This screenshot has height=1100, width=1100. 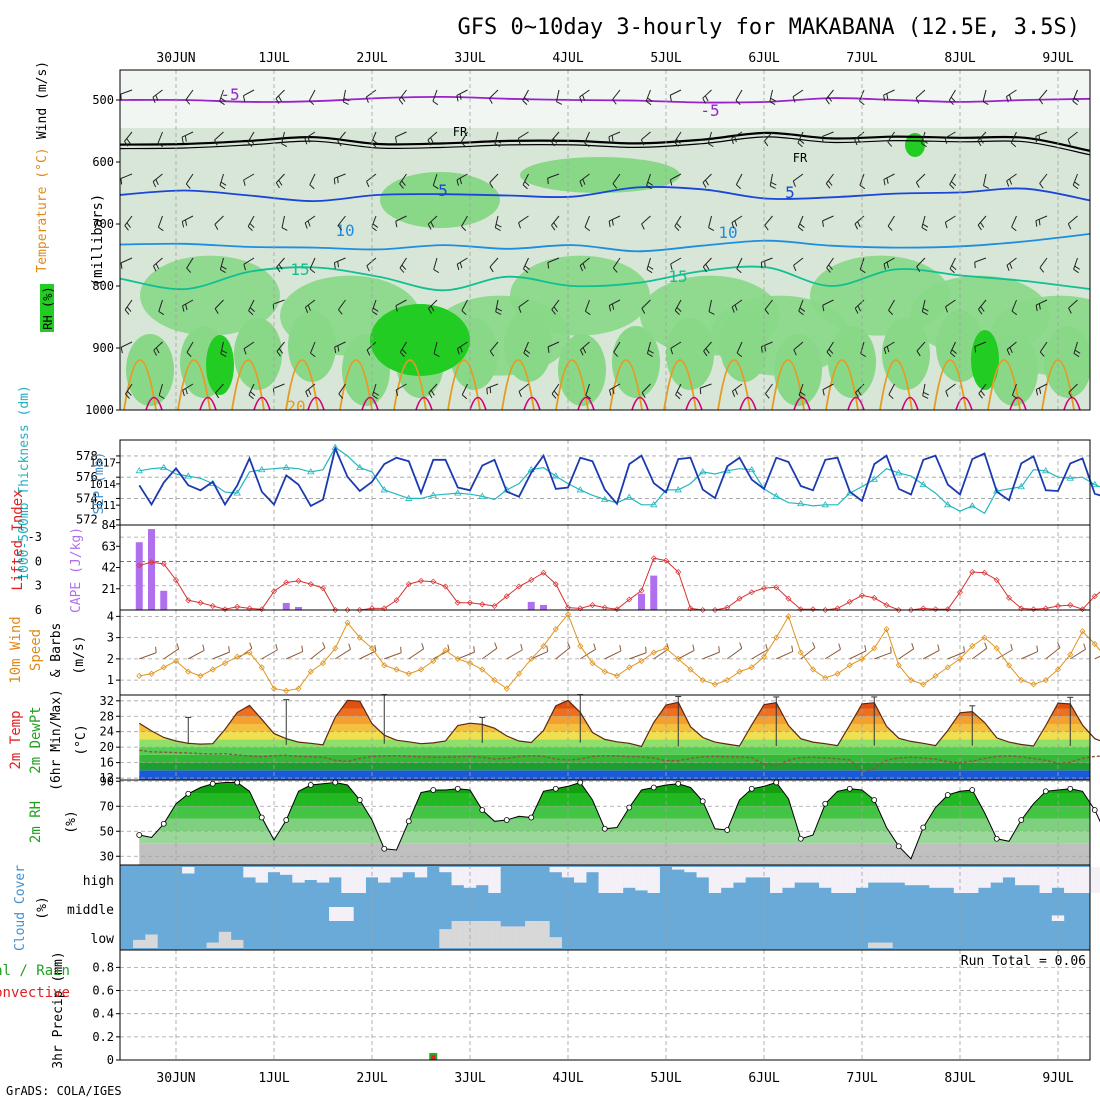 I want to click on date-label-bottom: 4JUL, so click(x=567, y=1078).